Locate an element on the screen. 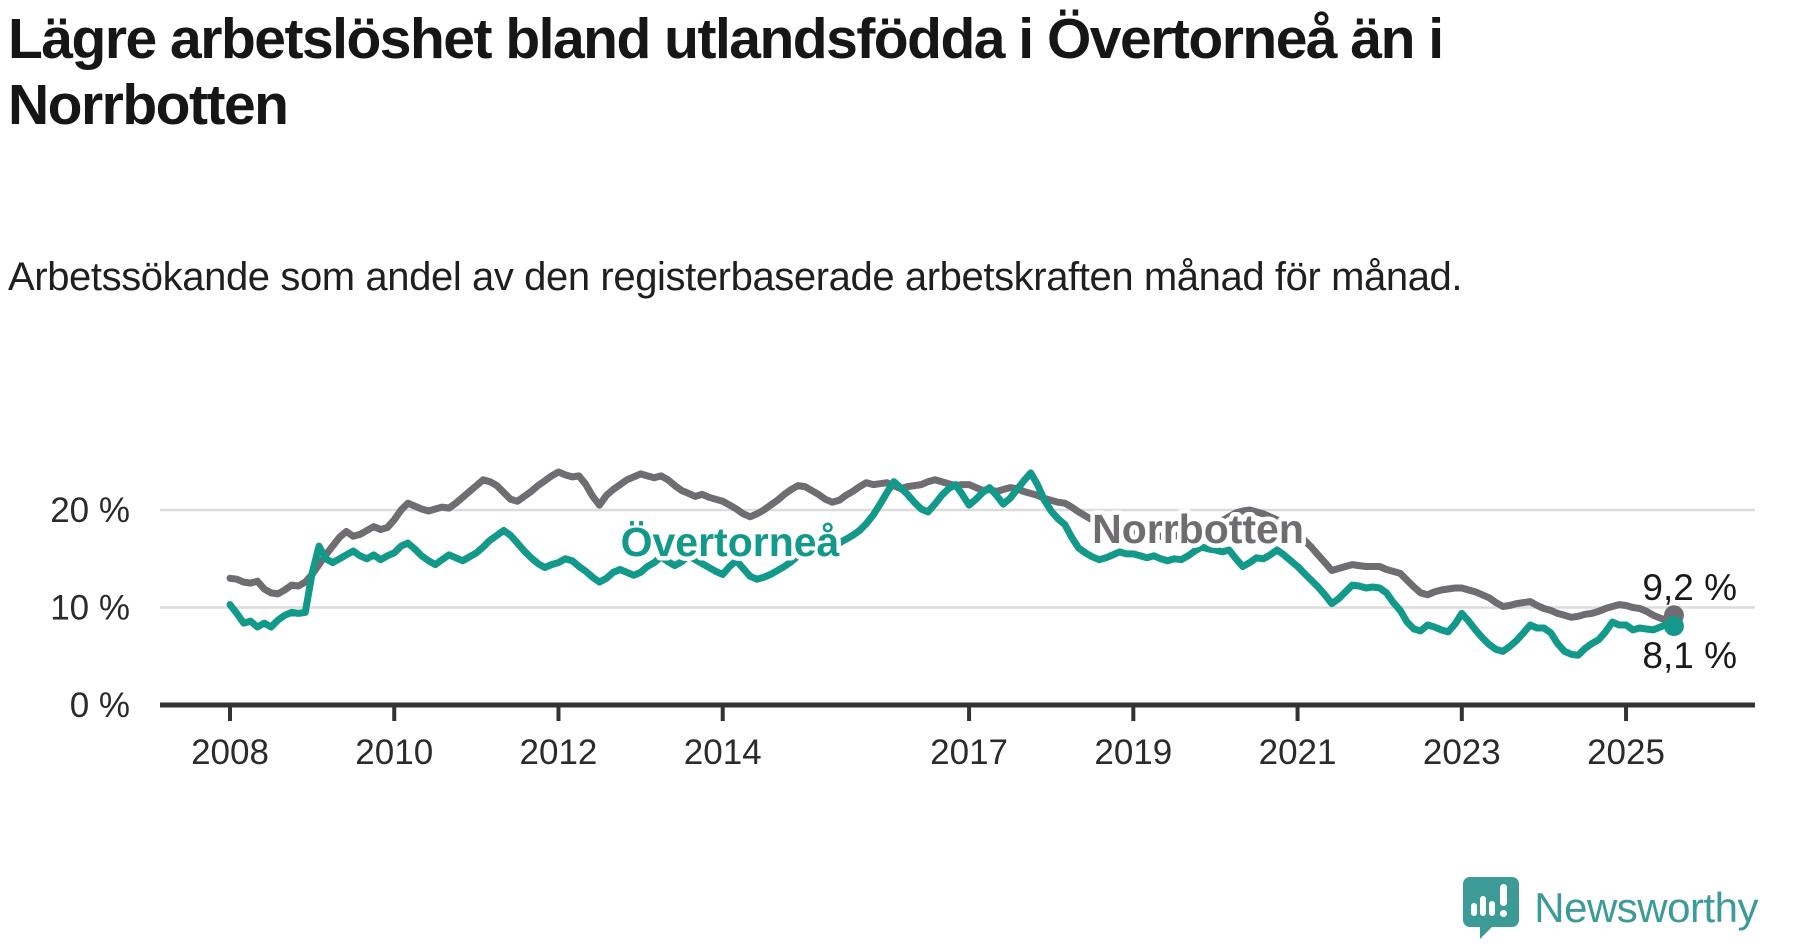 Image resolution: width=1800 pixels, height=948 pixels. x-tick-label: 2023 is located at coordinates (1462, 752).